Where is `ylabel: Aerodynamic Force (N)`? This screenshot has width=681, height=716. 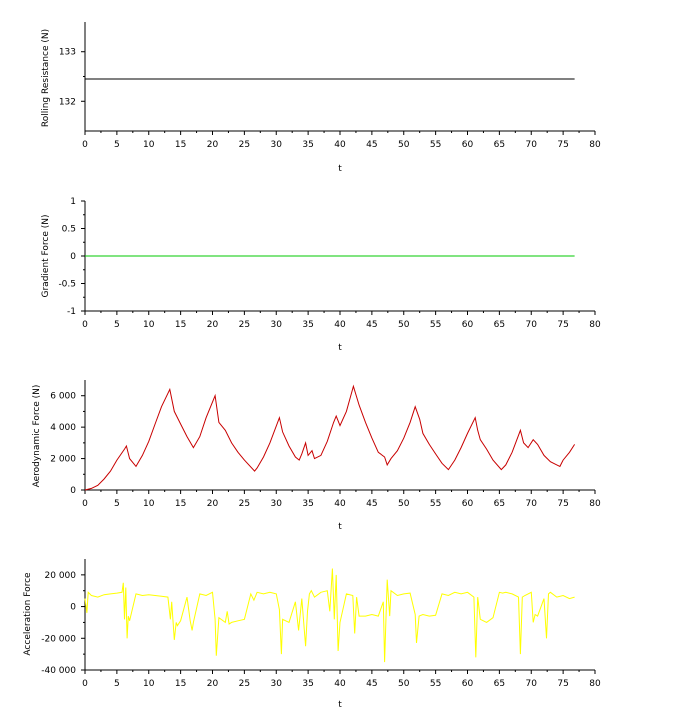 ylabel: Aerodynamic Force (N) is located at coordinates (37, 436).